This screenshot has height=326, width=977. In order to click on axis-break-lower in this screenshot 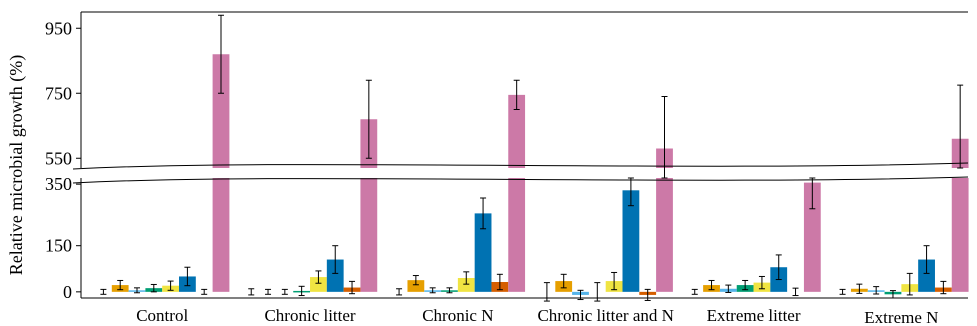, I will do `click(520, 180)`.